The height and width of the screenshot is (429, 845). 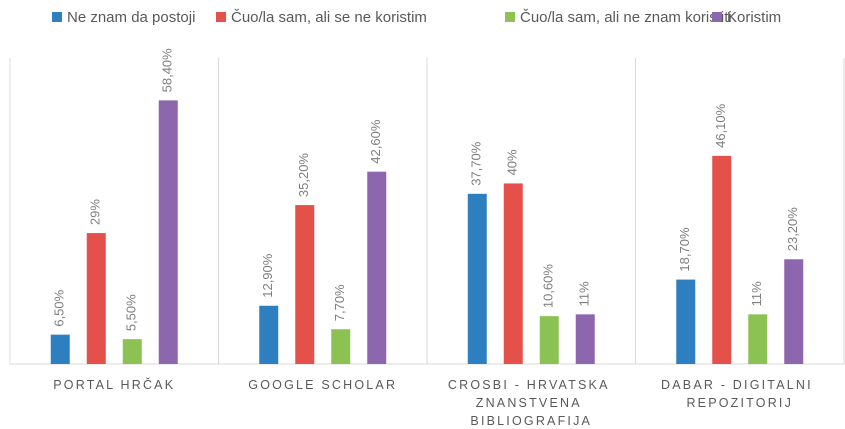 I want to click on legend-label: Ne znam da postoji, so click(x=131, y=17).